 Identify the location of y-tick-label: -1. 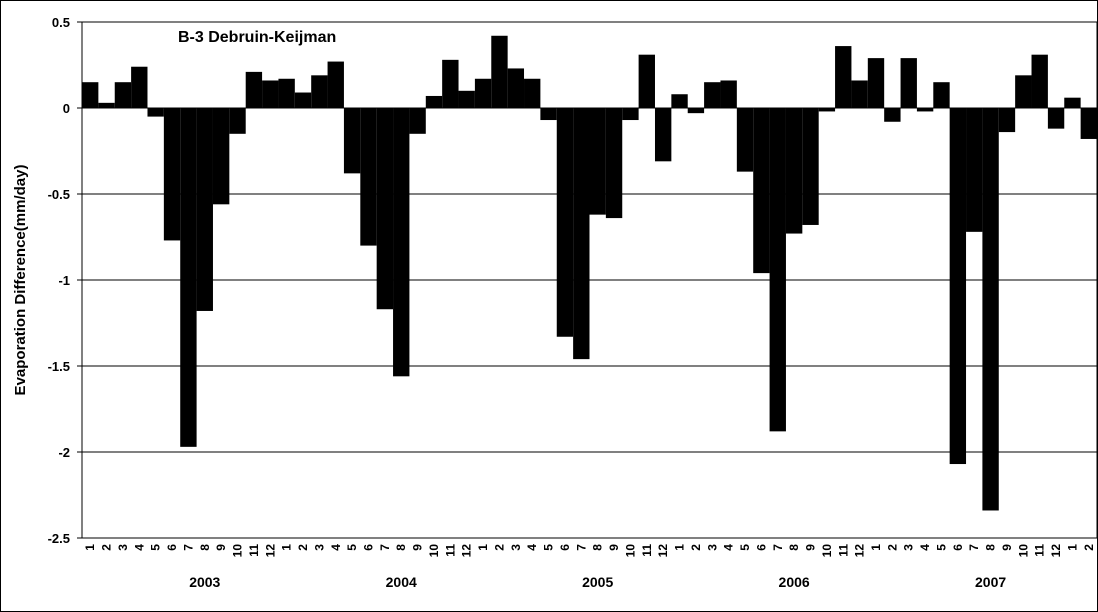
(64, 280).